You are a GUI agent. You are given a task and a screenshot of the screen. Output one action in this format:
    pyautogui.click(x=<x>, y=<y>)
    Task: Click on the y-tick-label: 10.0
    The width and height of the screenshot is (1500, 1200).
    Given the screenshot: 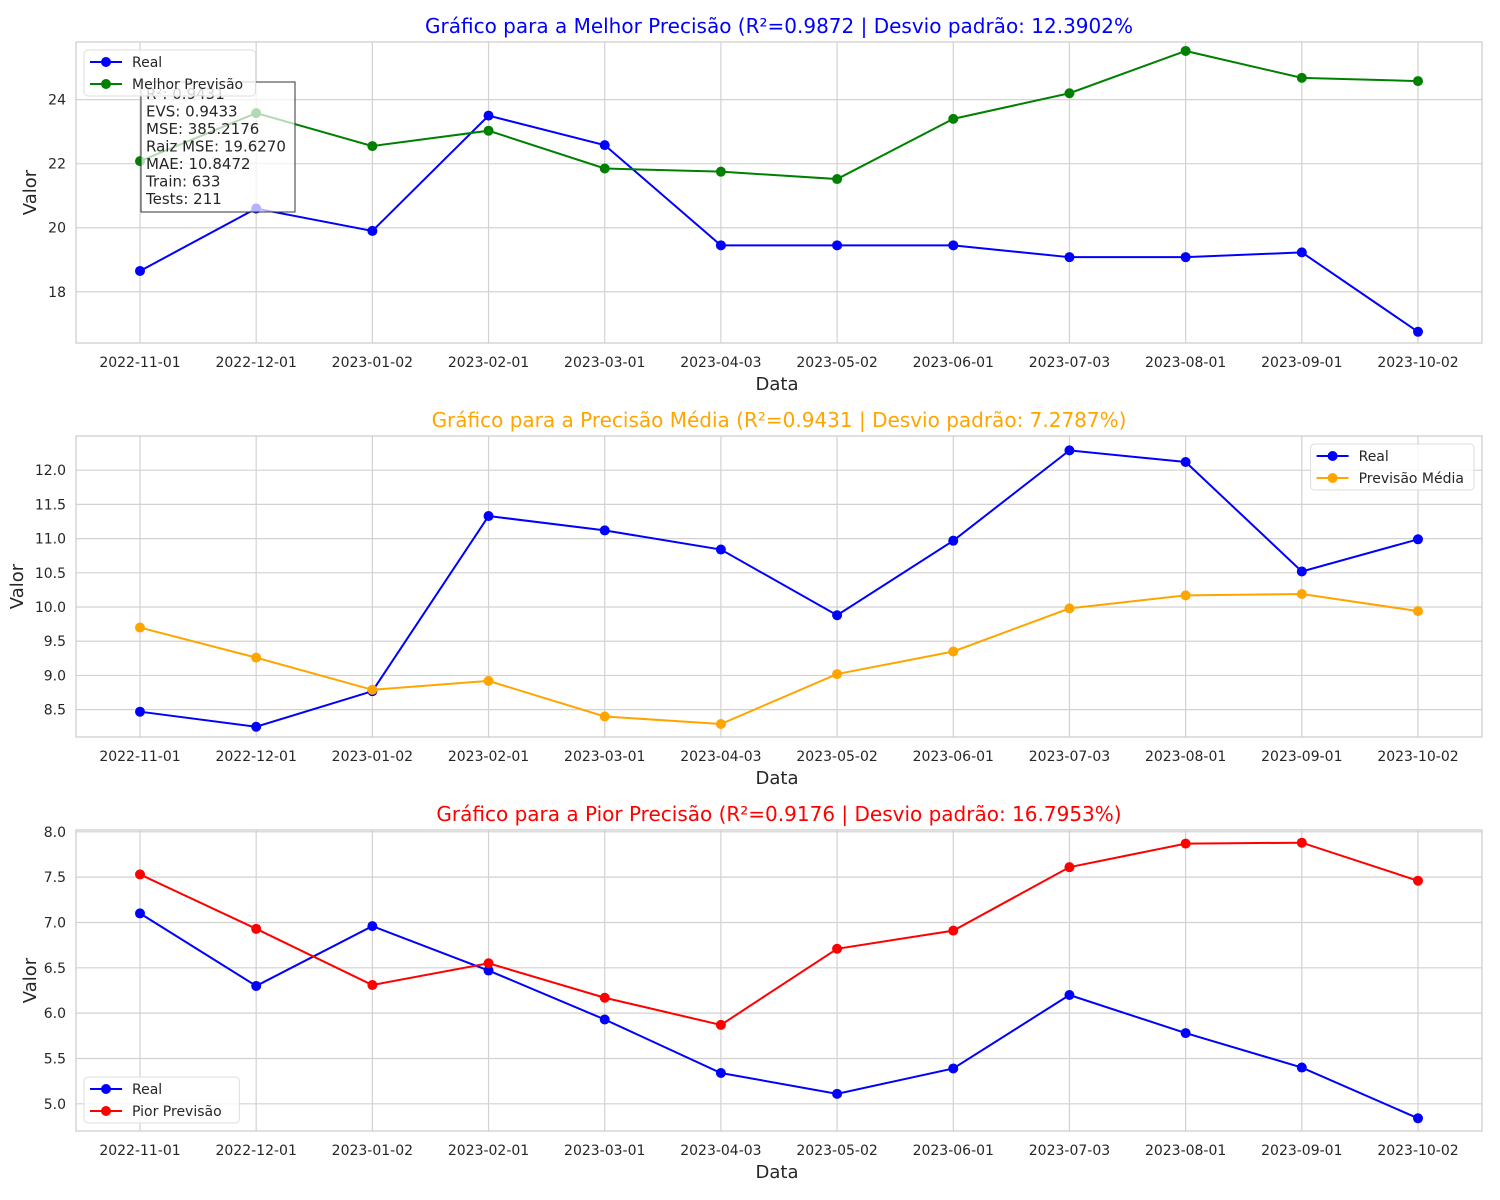 What is the action you would take?
    pyautogui.click(x=50, y=608)
    